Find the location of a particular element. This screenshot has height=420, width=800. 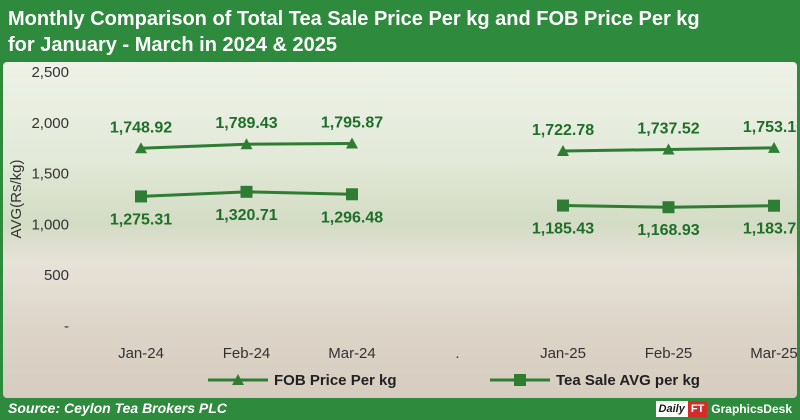

x-tick-label: Jan-24 is located at coordinates (141, 353).